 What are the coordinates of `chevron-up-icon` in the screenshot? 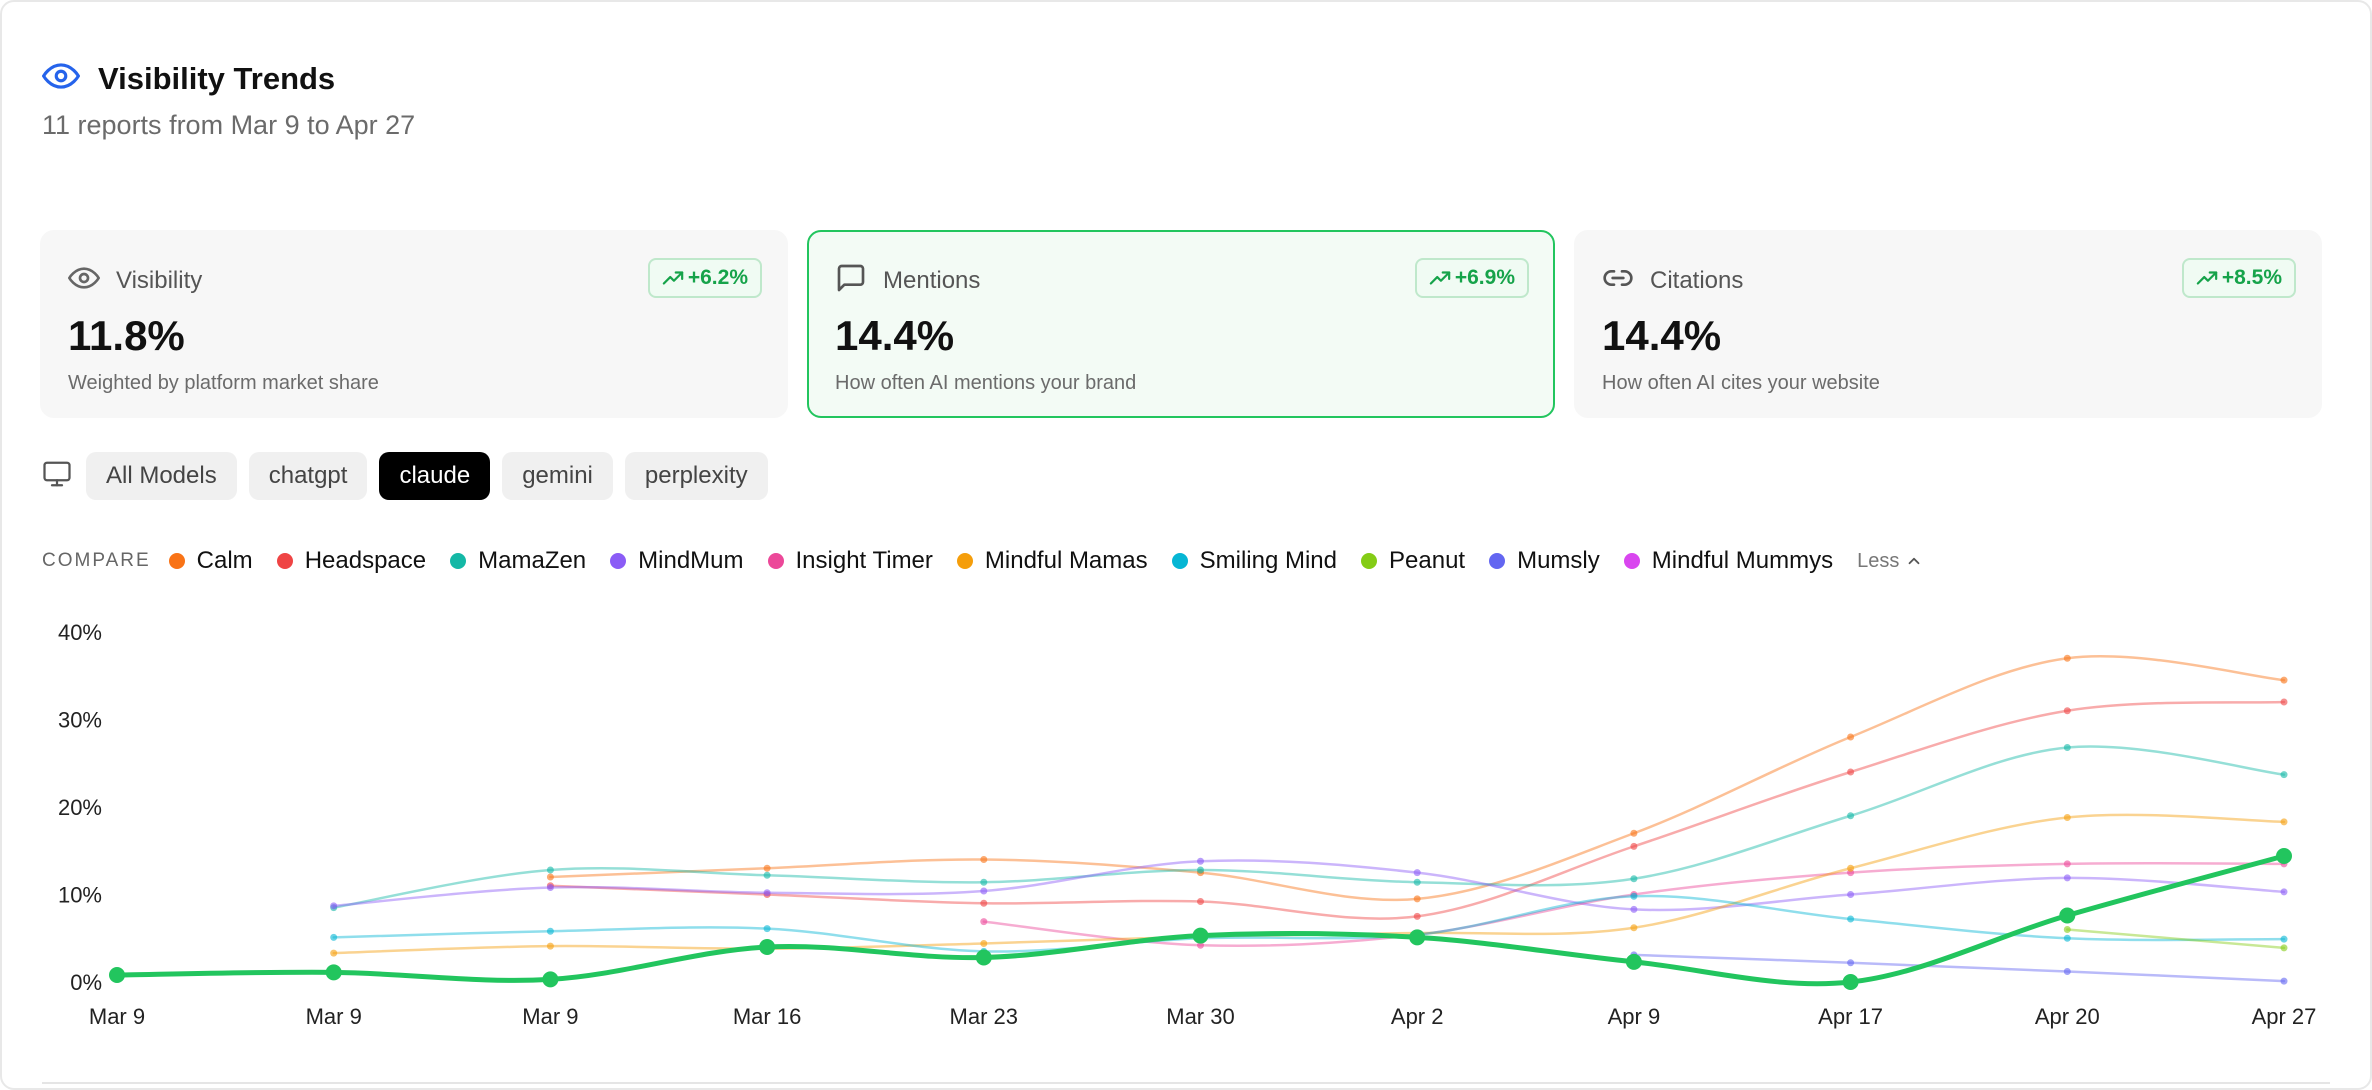 It's located at (1914, 561).